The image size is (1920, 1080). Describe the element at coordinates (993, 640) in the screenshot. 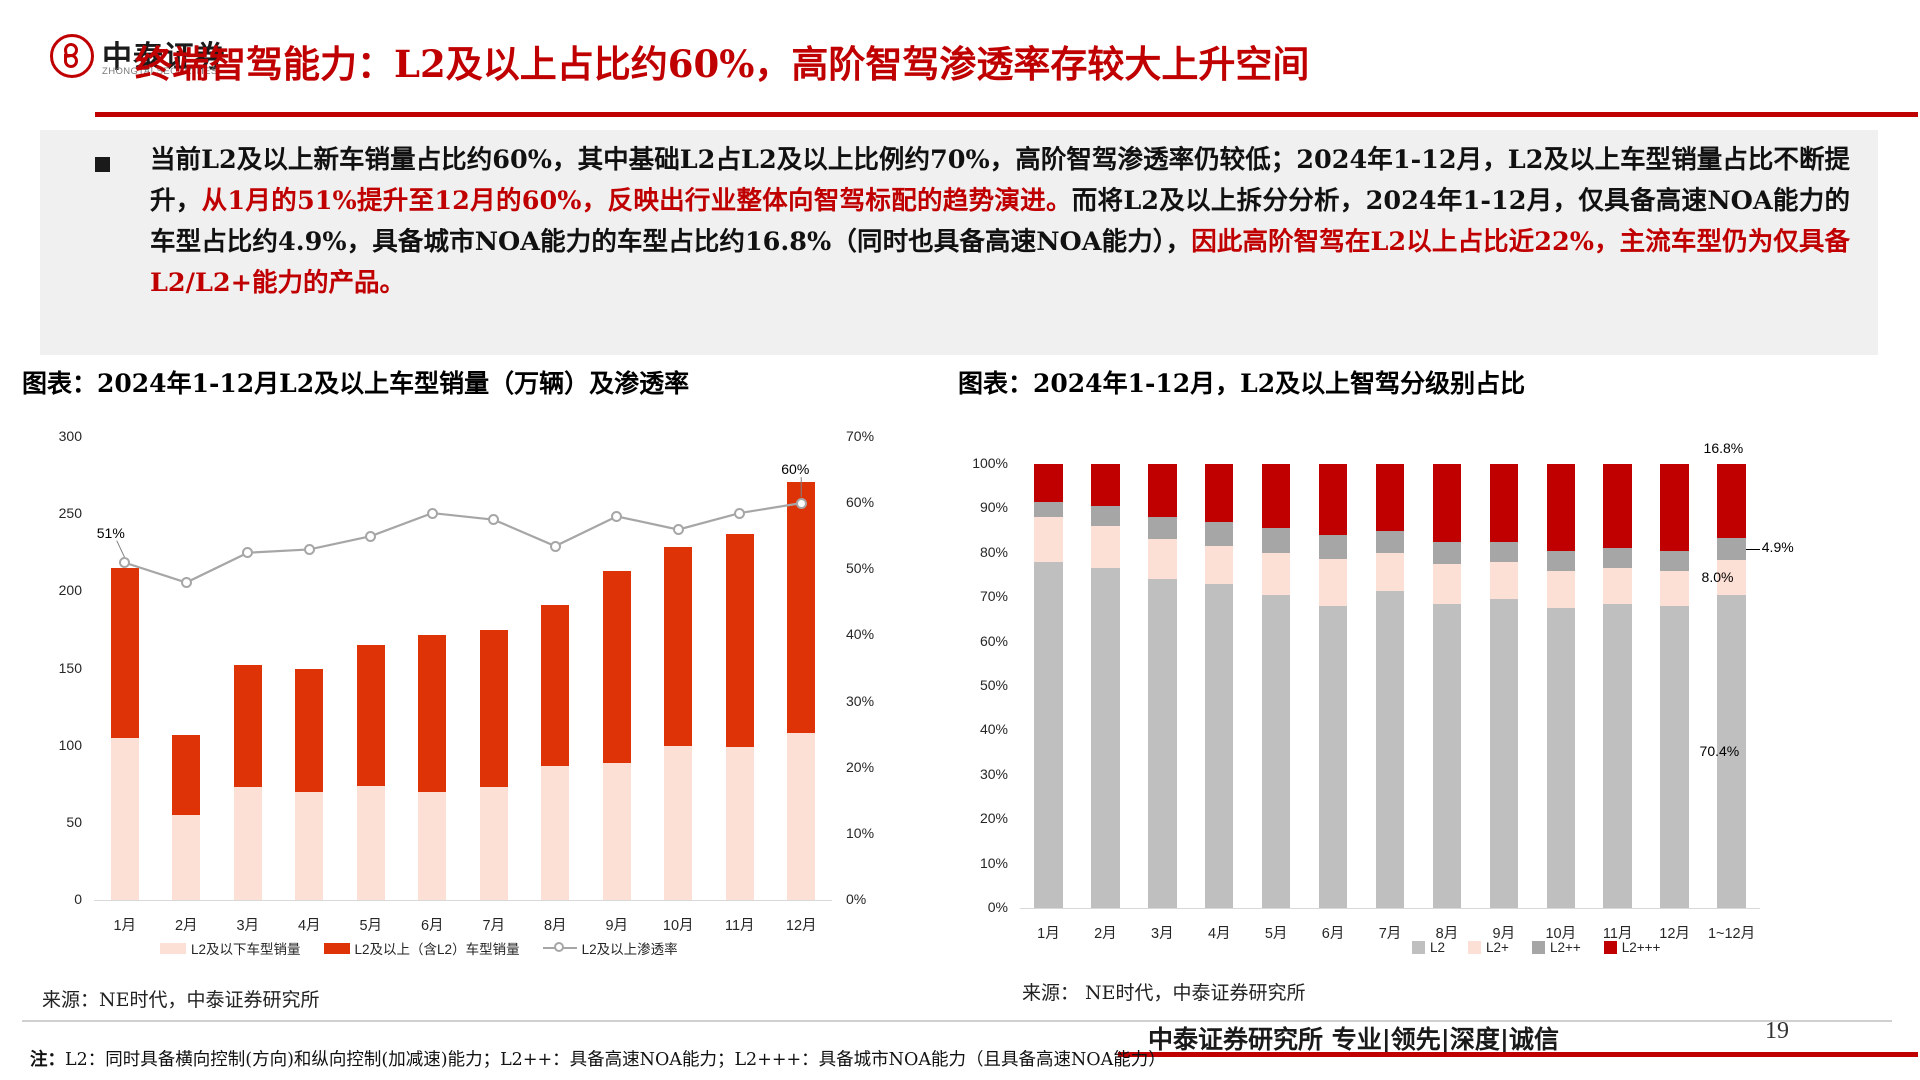

I see `y-axis-tick: 60%` at that location.